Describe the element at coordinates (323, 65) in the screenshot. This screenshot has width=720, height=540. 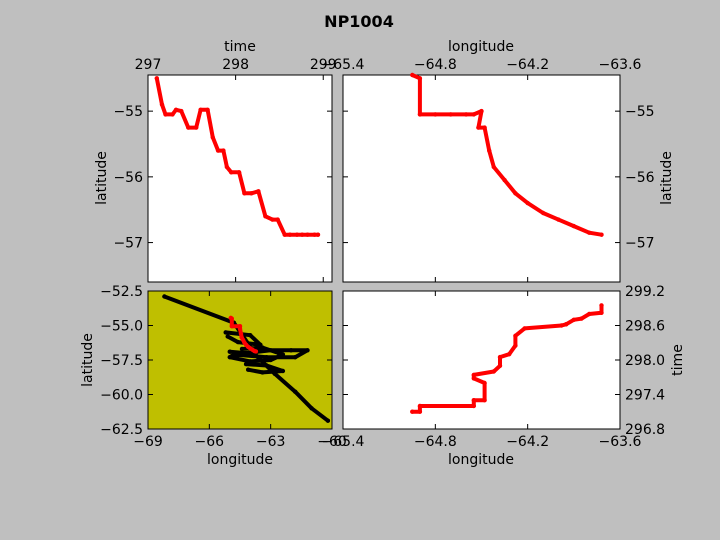
I see `x-tick-label: 299` at that location.